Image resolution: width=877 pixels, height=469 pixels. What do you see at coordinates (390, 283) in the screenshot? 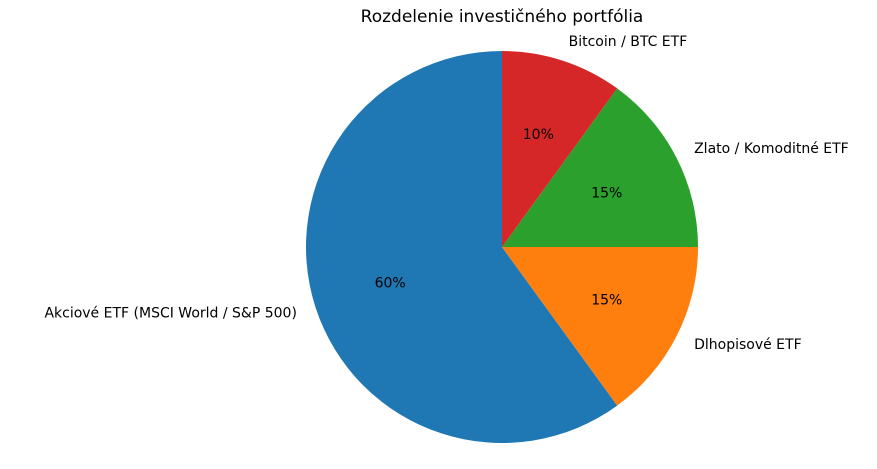
I see `value-label: 60%` at bounding box center [390, 283].